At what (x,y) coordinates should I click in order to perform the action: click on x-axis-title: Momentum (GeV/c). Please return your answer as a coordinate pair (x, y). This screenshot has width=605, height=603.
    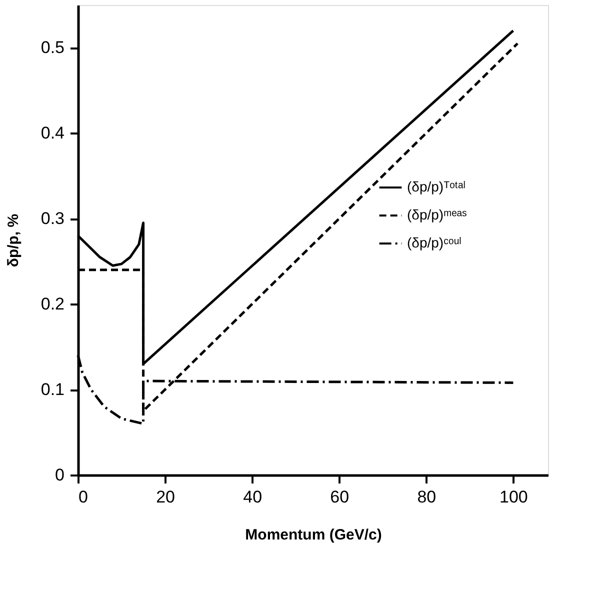
    Looking at the image, I should click on (313, 535).